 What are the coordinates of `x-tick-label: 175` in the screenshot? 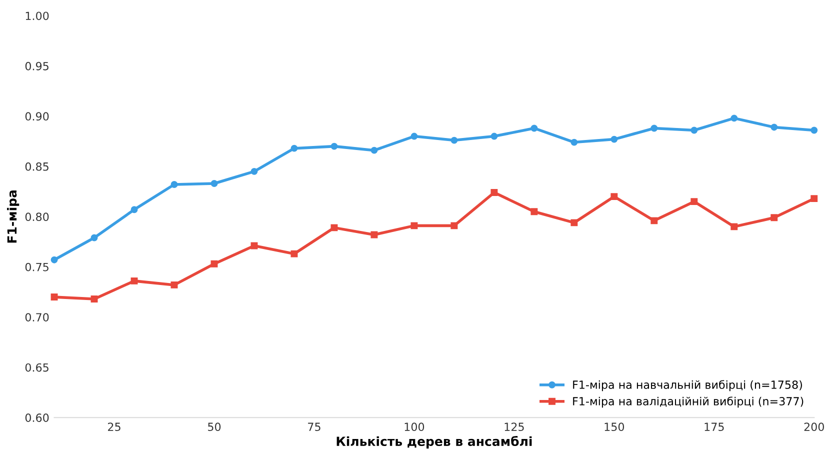 It's located at (714, 427).